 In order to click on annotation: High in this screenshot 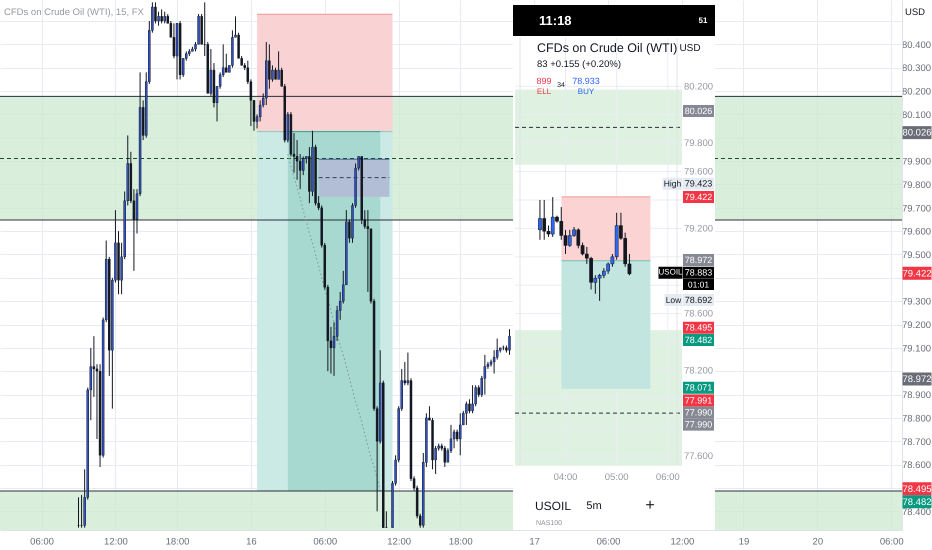, I will do `click(673, 183)`.